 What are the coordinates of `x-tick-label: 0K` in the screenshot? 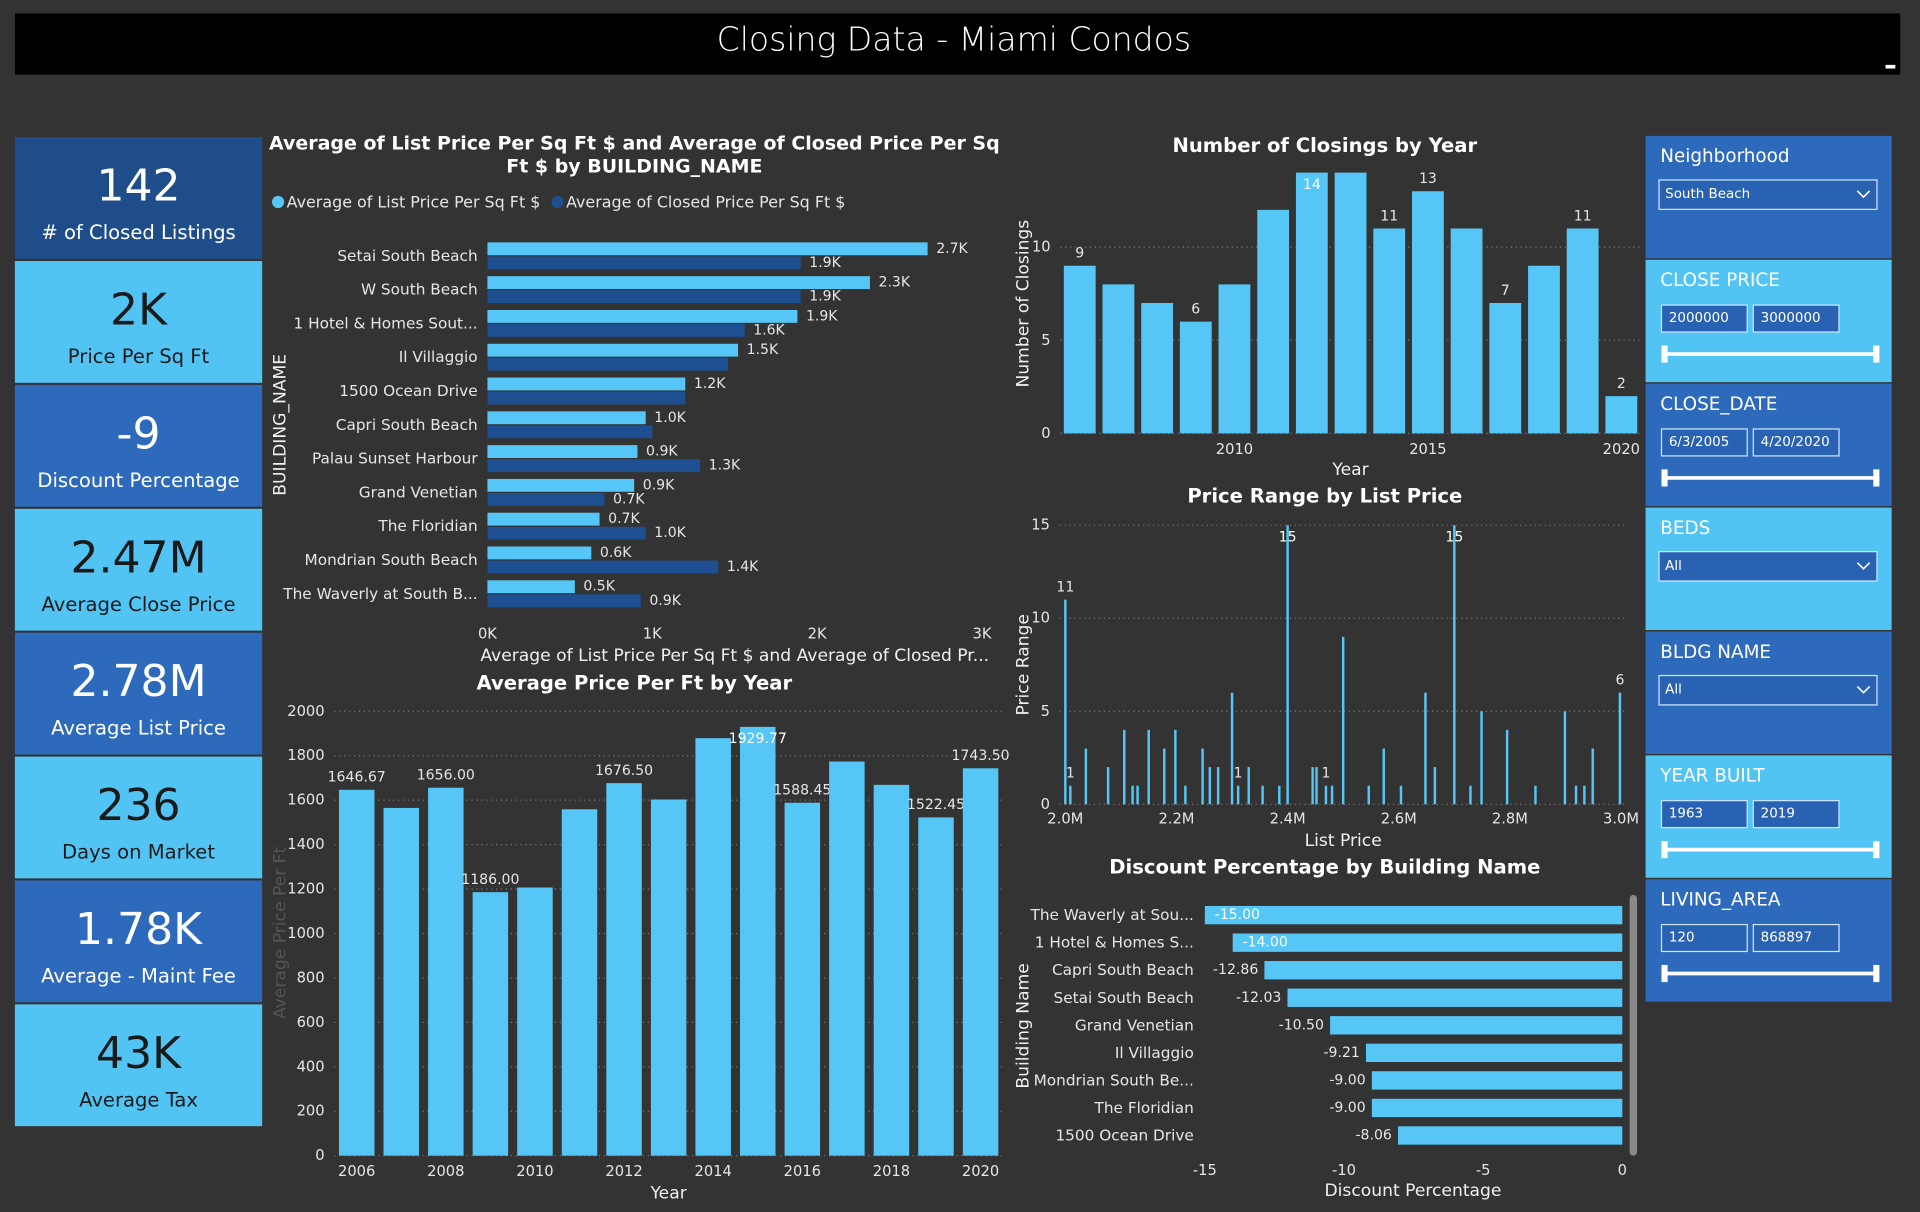 It's located at (487, 634).